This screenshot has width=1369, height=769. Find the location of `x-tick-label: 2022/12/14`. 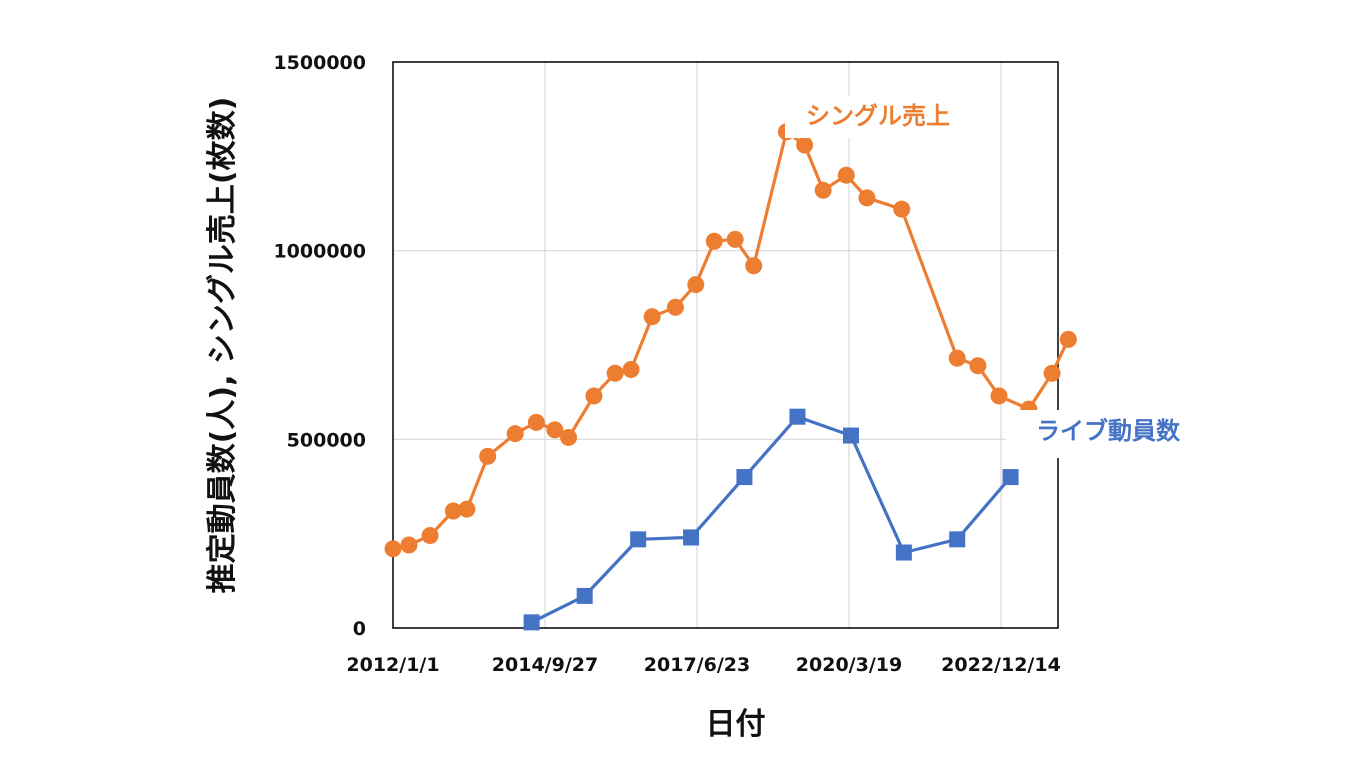

x-tick-label: 2022/12/14 is located at coordinates (1001, 665).